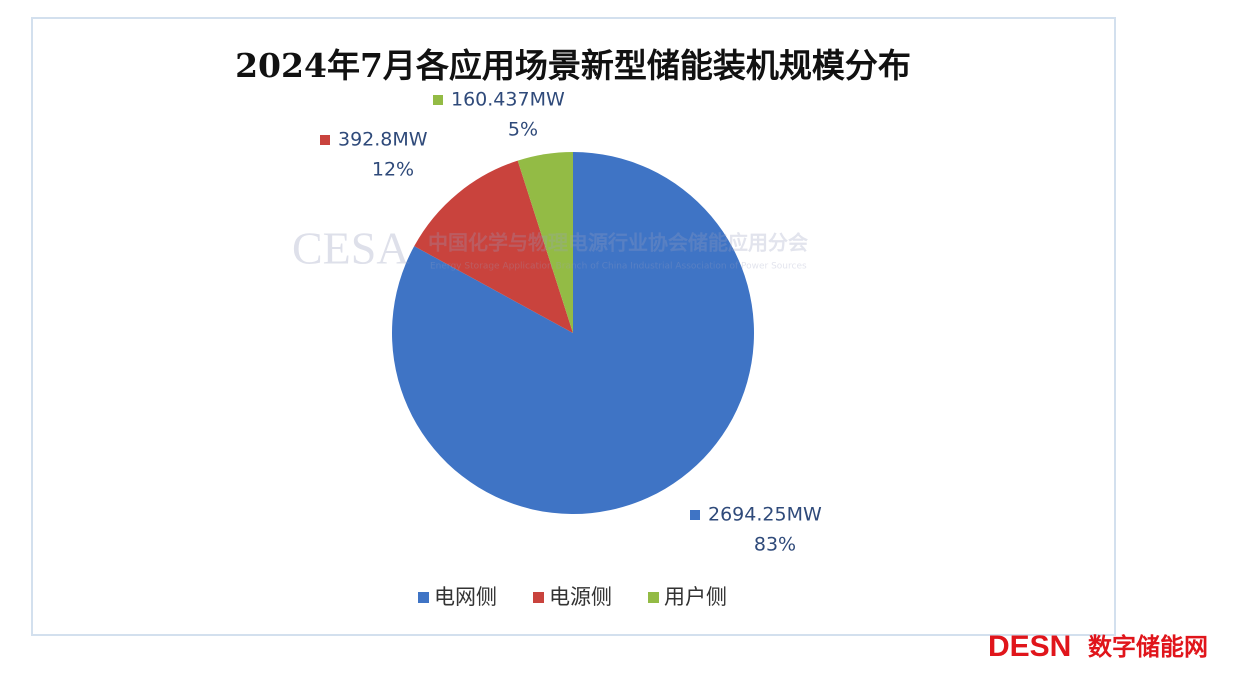 The height and width of the screenshot is (675, 1251). What do you see at coordinates (1148, 647) in the screenshot?
I see `logo-name: 数字储能网` at bounding box center [1148, 647].